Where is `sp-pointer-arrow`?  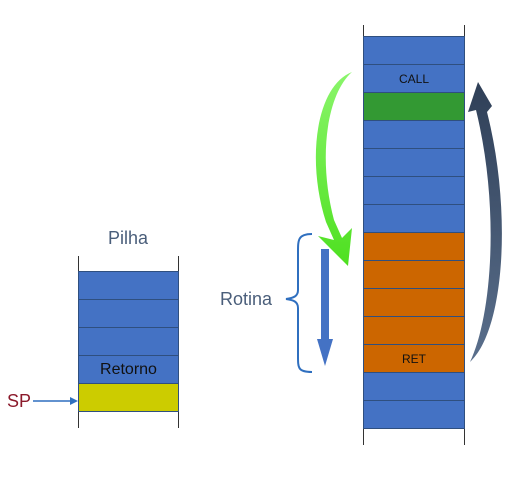 sp-pointer-arrow is located at coordinates (55, 401).